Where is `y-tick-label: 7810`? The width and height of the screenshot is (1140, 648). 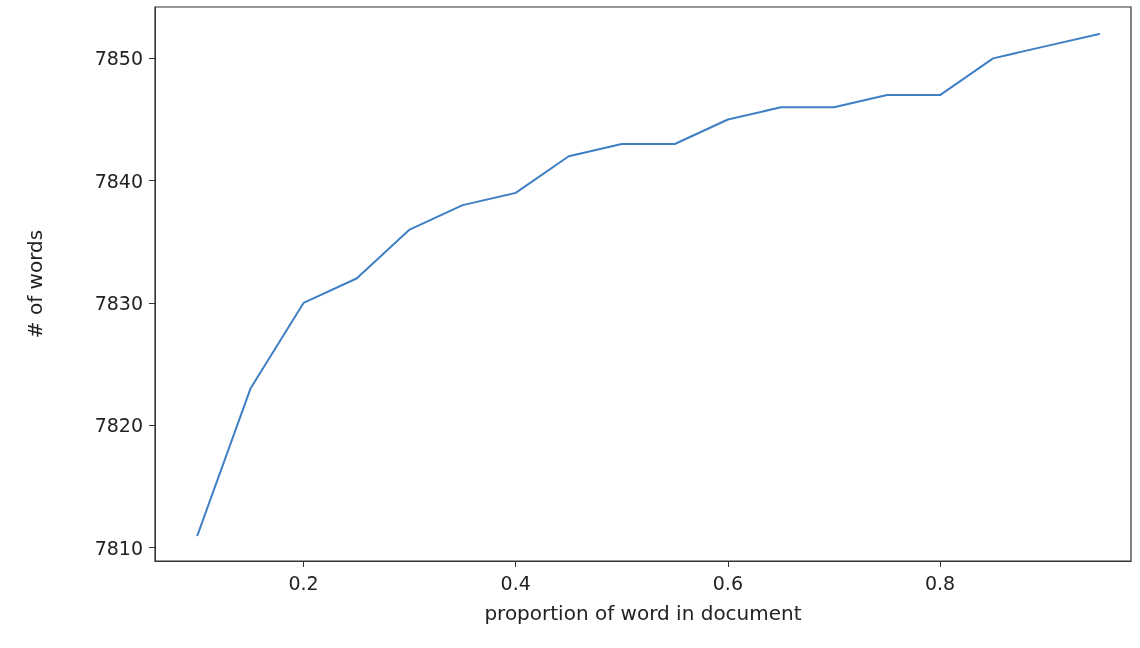
y-tick-label: 7810 is located at coordinates (118, 547).